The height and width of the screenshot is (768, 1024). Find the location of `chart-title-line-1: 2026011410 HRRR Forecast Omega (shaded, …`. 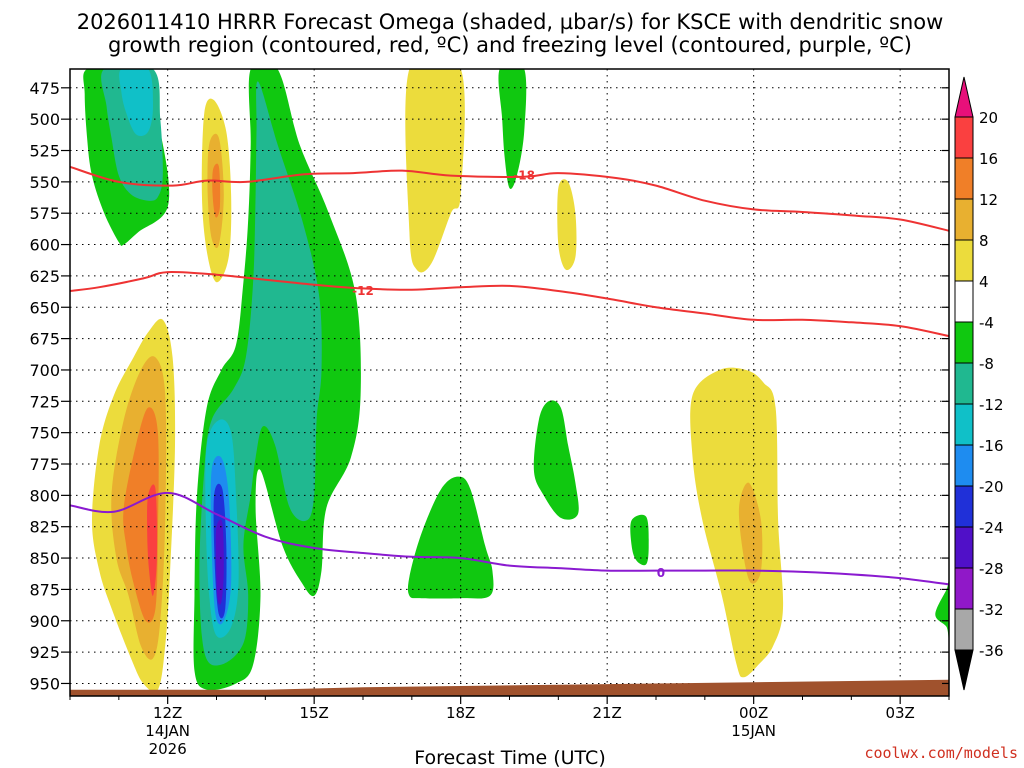

chart-title-line-1: 2026011410 HRRR Forecast Omega (shaded, … is located at coordinates (510, 22).